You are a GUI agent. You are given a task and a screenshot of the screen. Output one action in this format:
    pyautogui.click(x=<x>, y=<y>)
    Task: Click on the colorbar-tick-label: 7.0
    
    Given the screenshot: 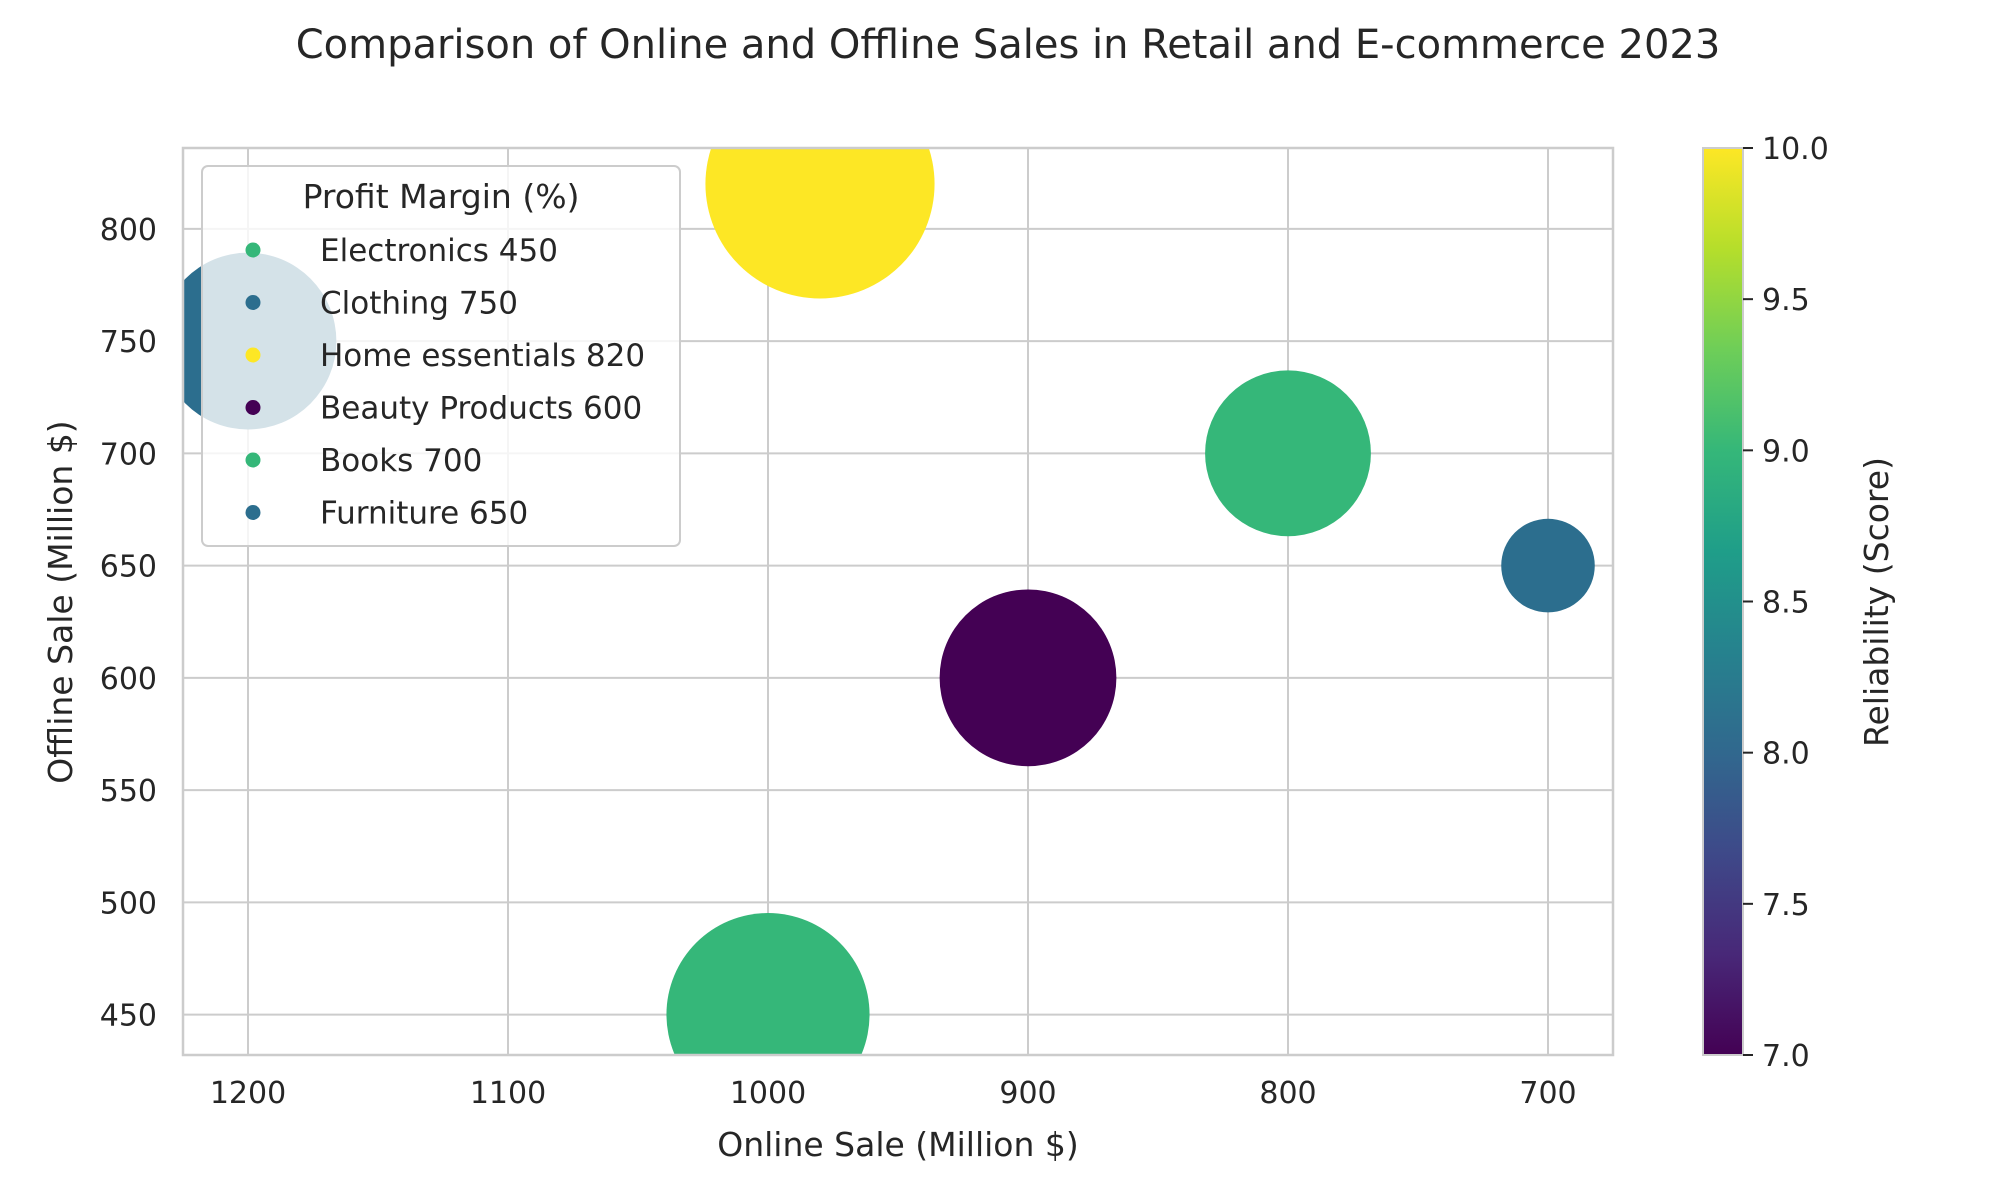 What is the action you would take?
    pyautogui.click(x=1786, y=1056)
    